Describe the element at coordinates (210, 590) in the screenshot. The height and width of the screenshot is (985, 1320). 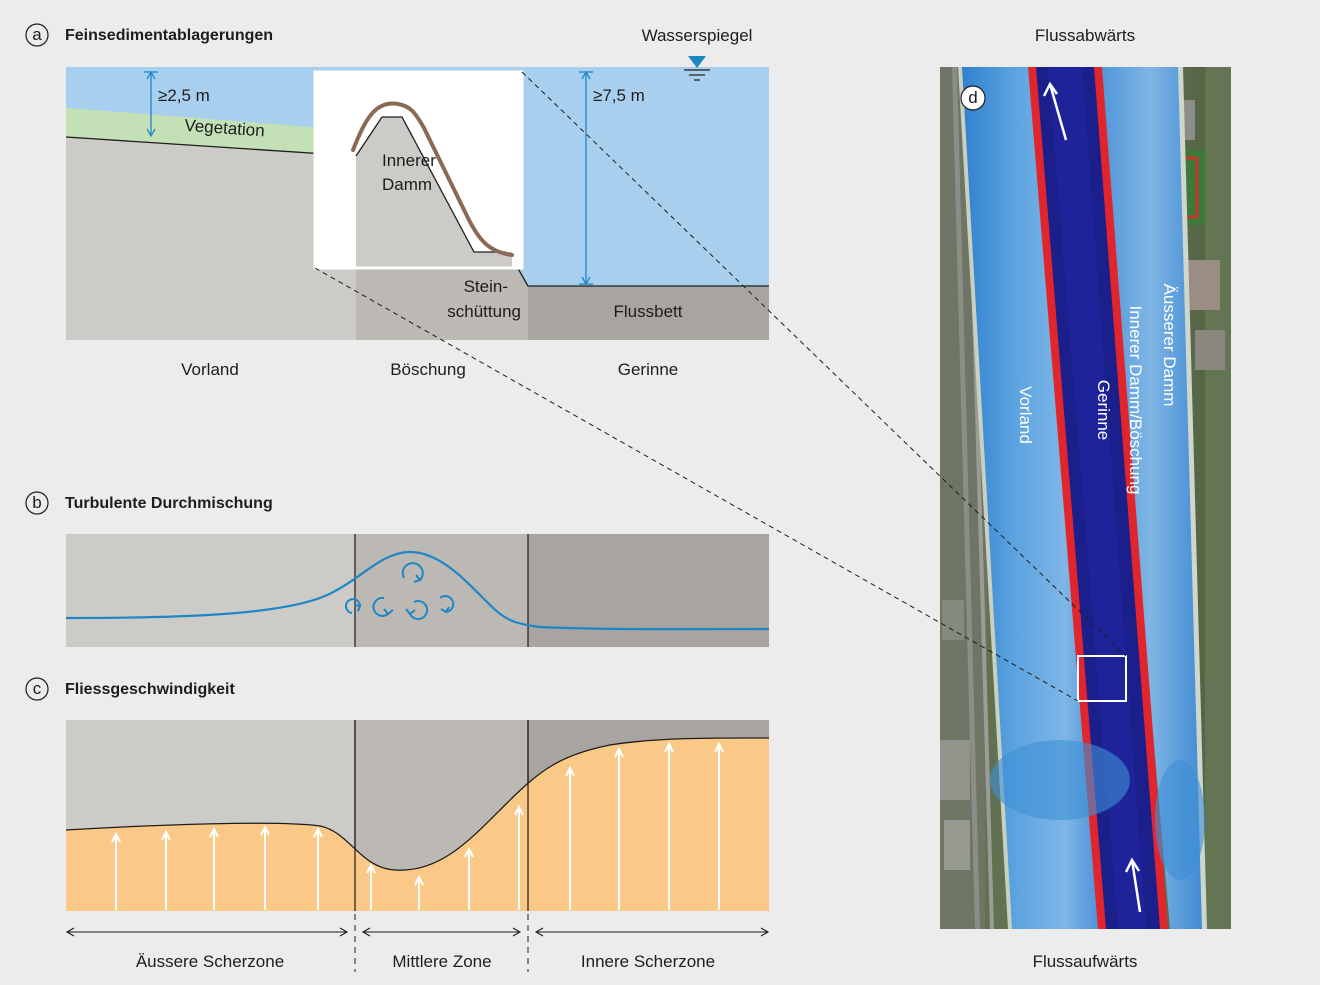
I see `b-zone-outer` at that location.